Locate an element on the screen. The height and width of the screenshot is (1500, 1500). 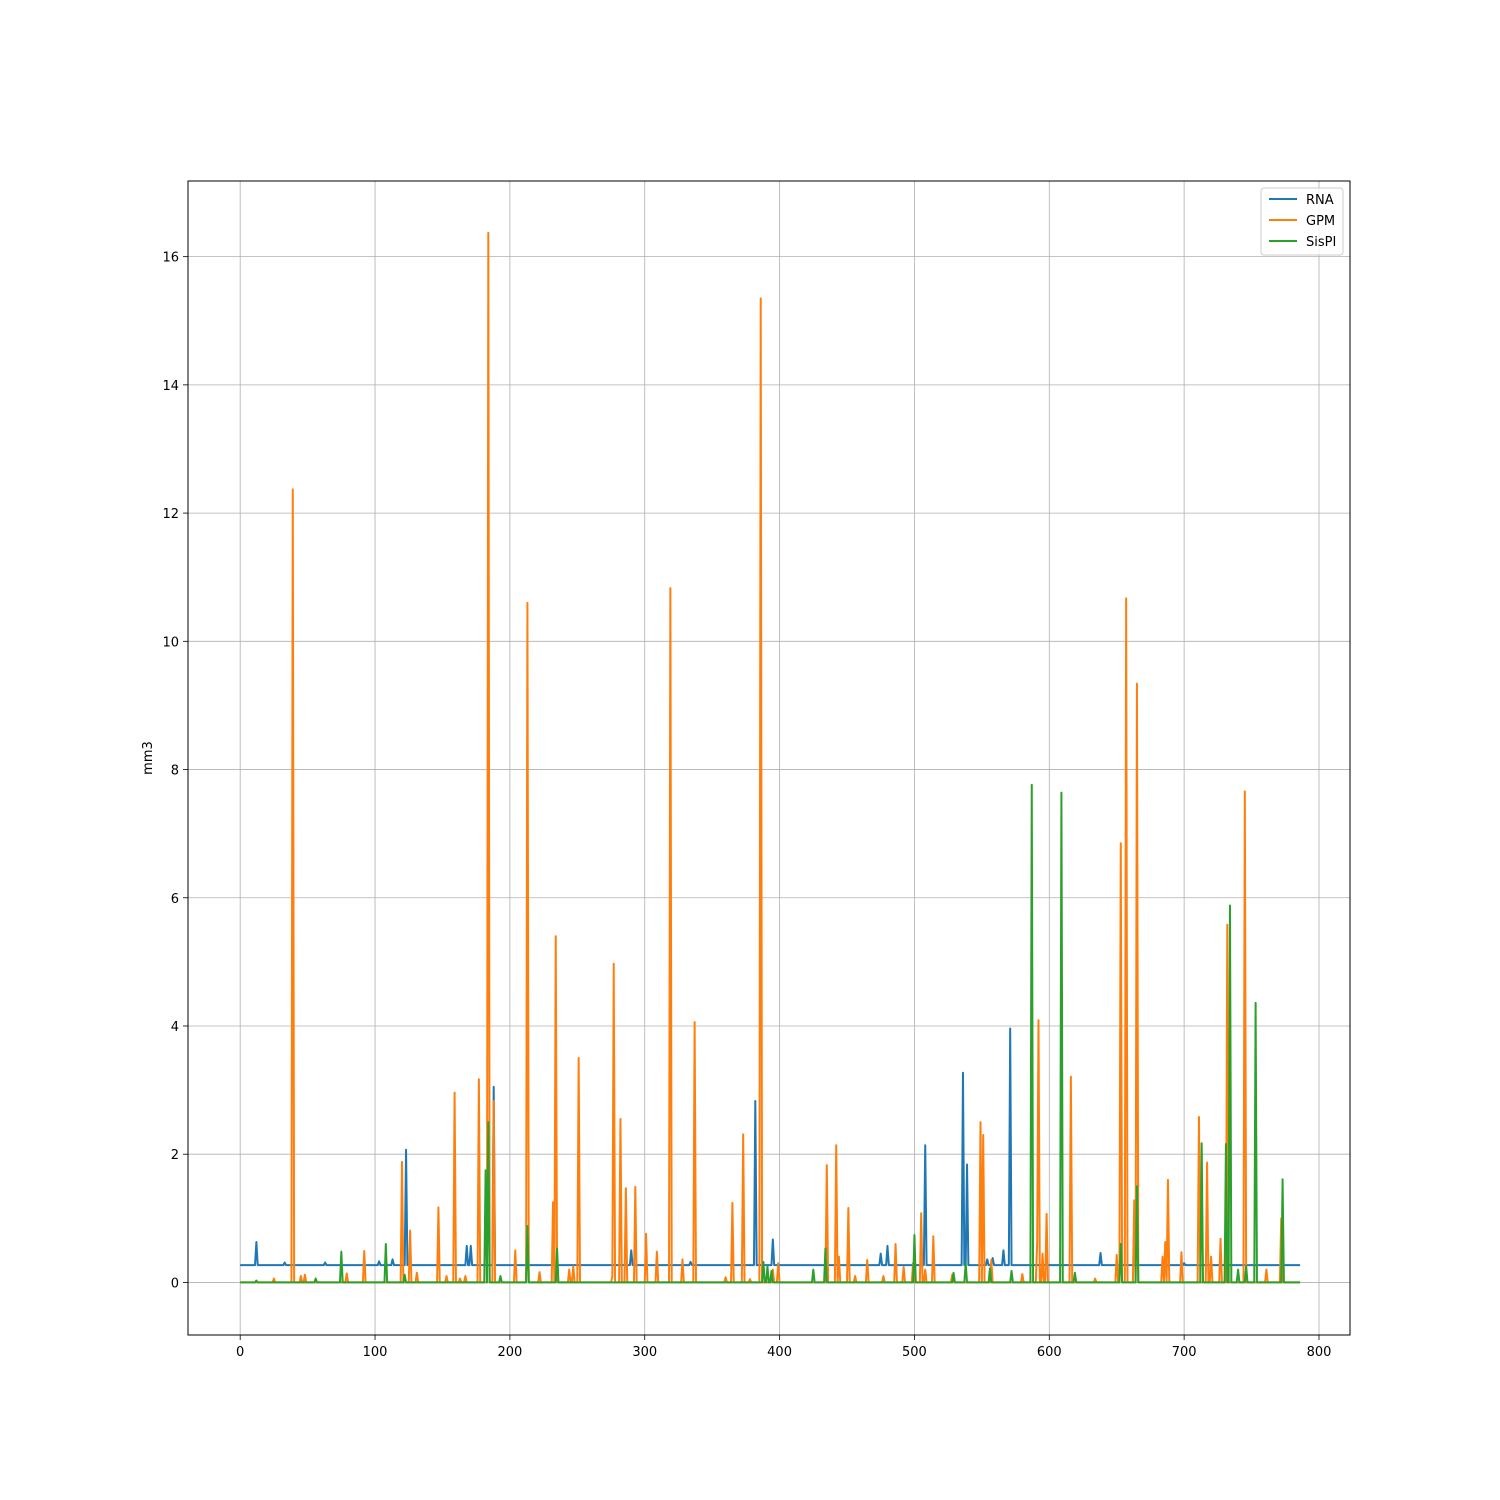
y-axis: 0 2 4 6 8 10 12 14 16 is located at coordinates (175, 771).